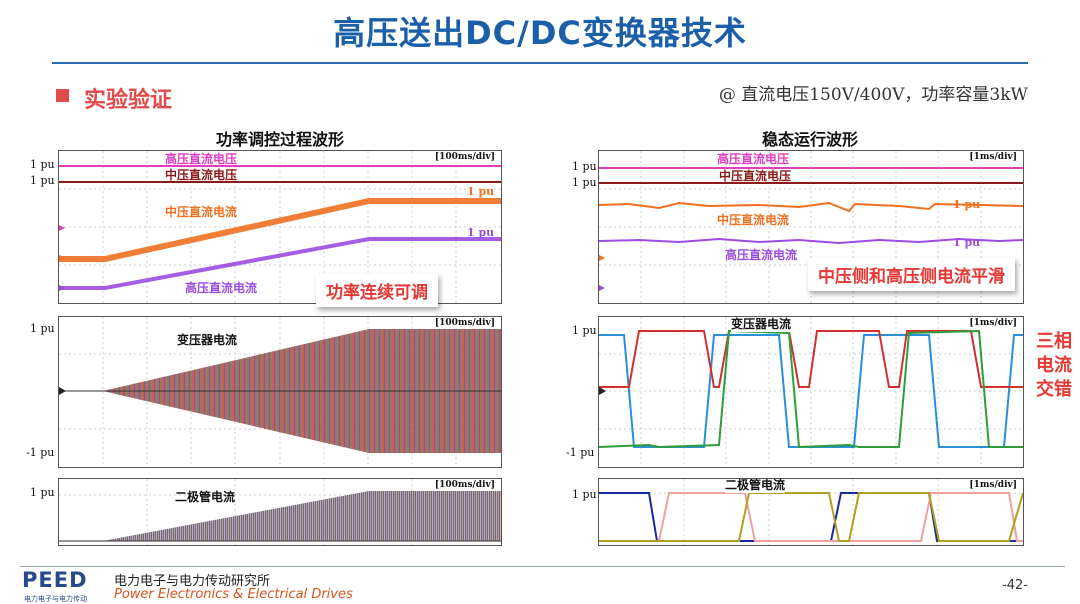 This screenshot has height=604, width=1080. I want to click on title-divider, so click(540, 63).